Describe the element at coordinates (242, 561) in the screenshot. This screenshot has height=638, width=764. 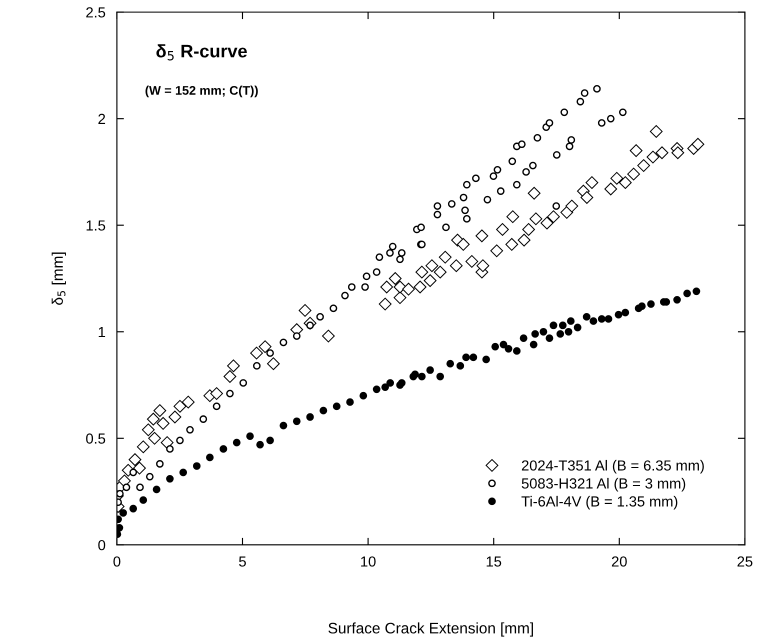
I see `x-tick-label: 5` at that location.